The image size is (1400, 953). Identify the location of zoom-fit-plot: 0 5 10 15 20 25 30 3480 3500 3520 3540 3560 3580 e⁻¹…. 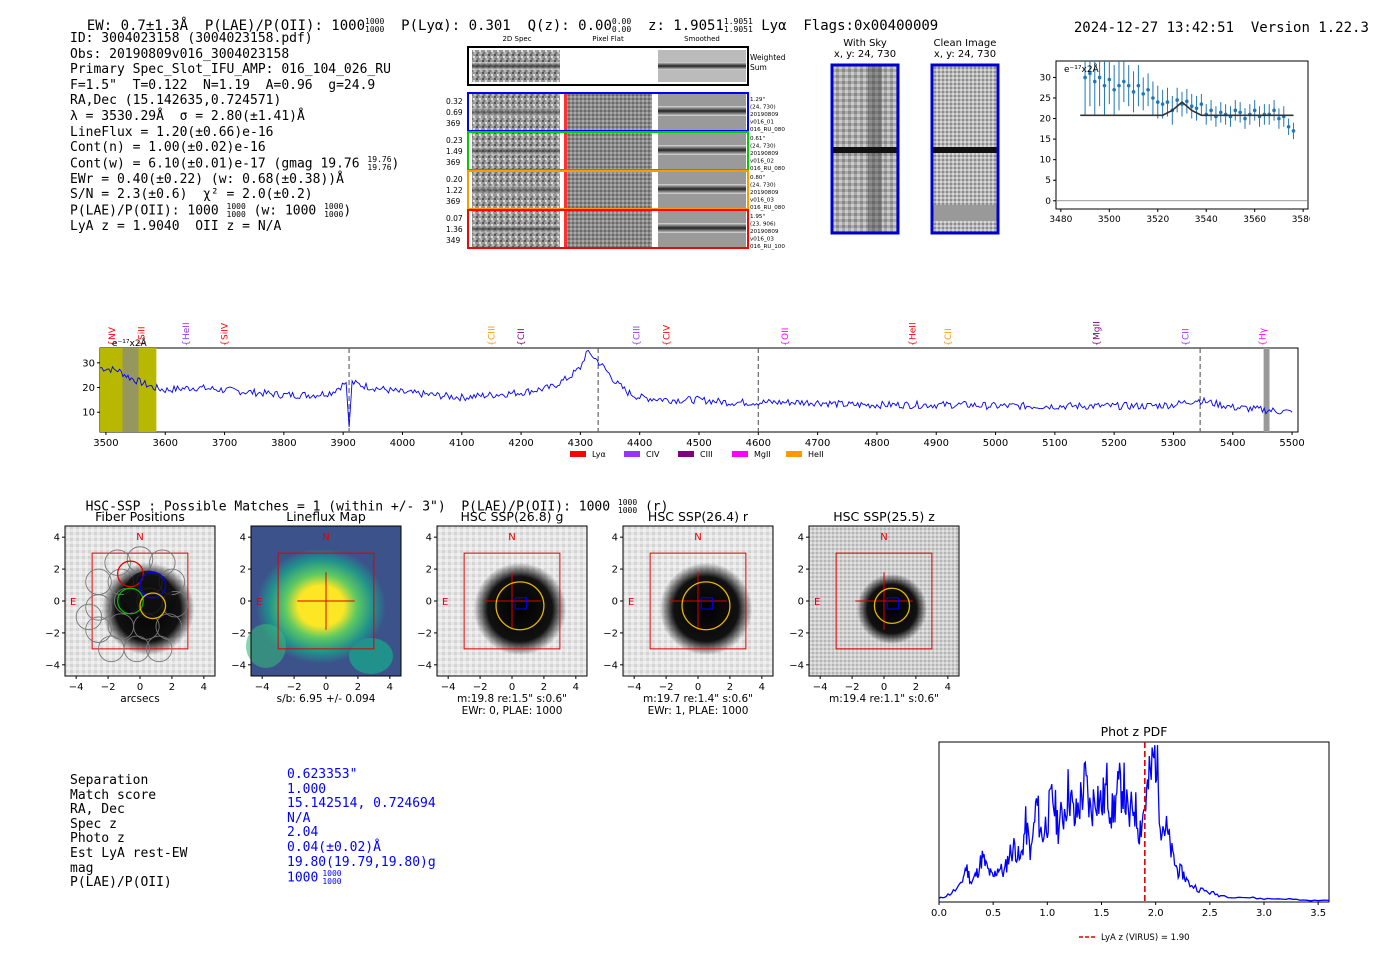
(1175, 142).